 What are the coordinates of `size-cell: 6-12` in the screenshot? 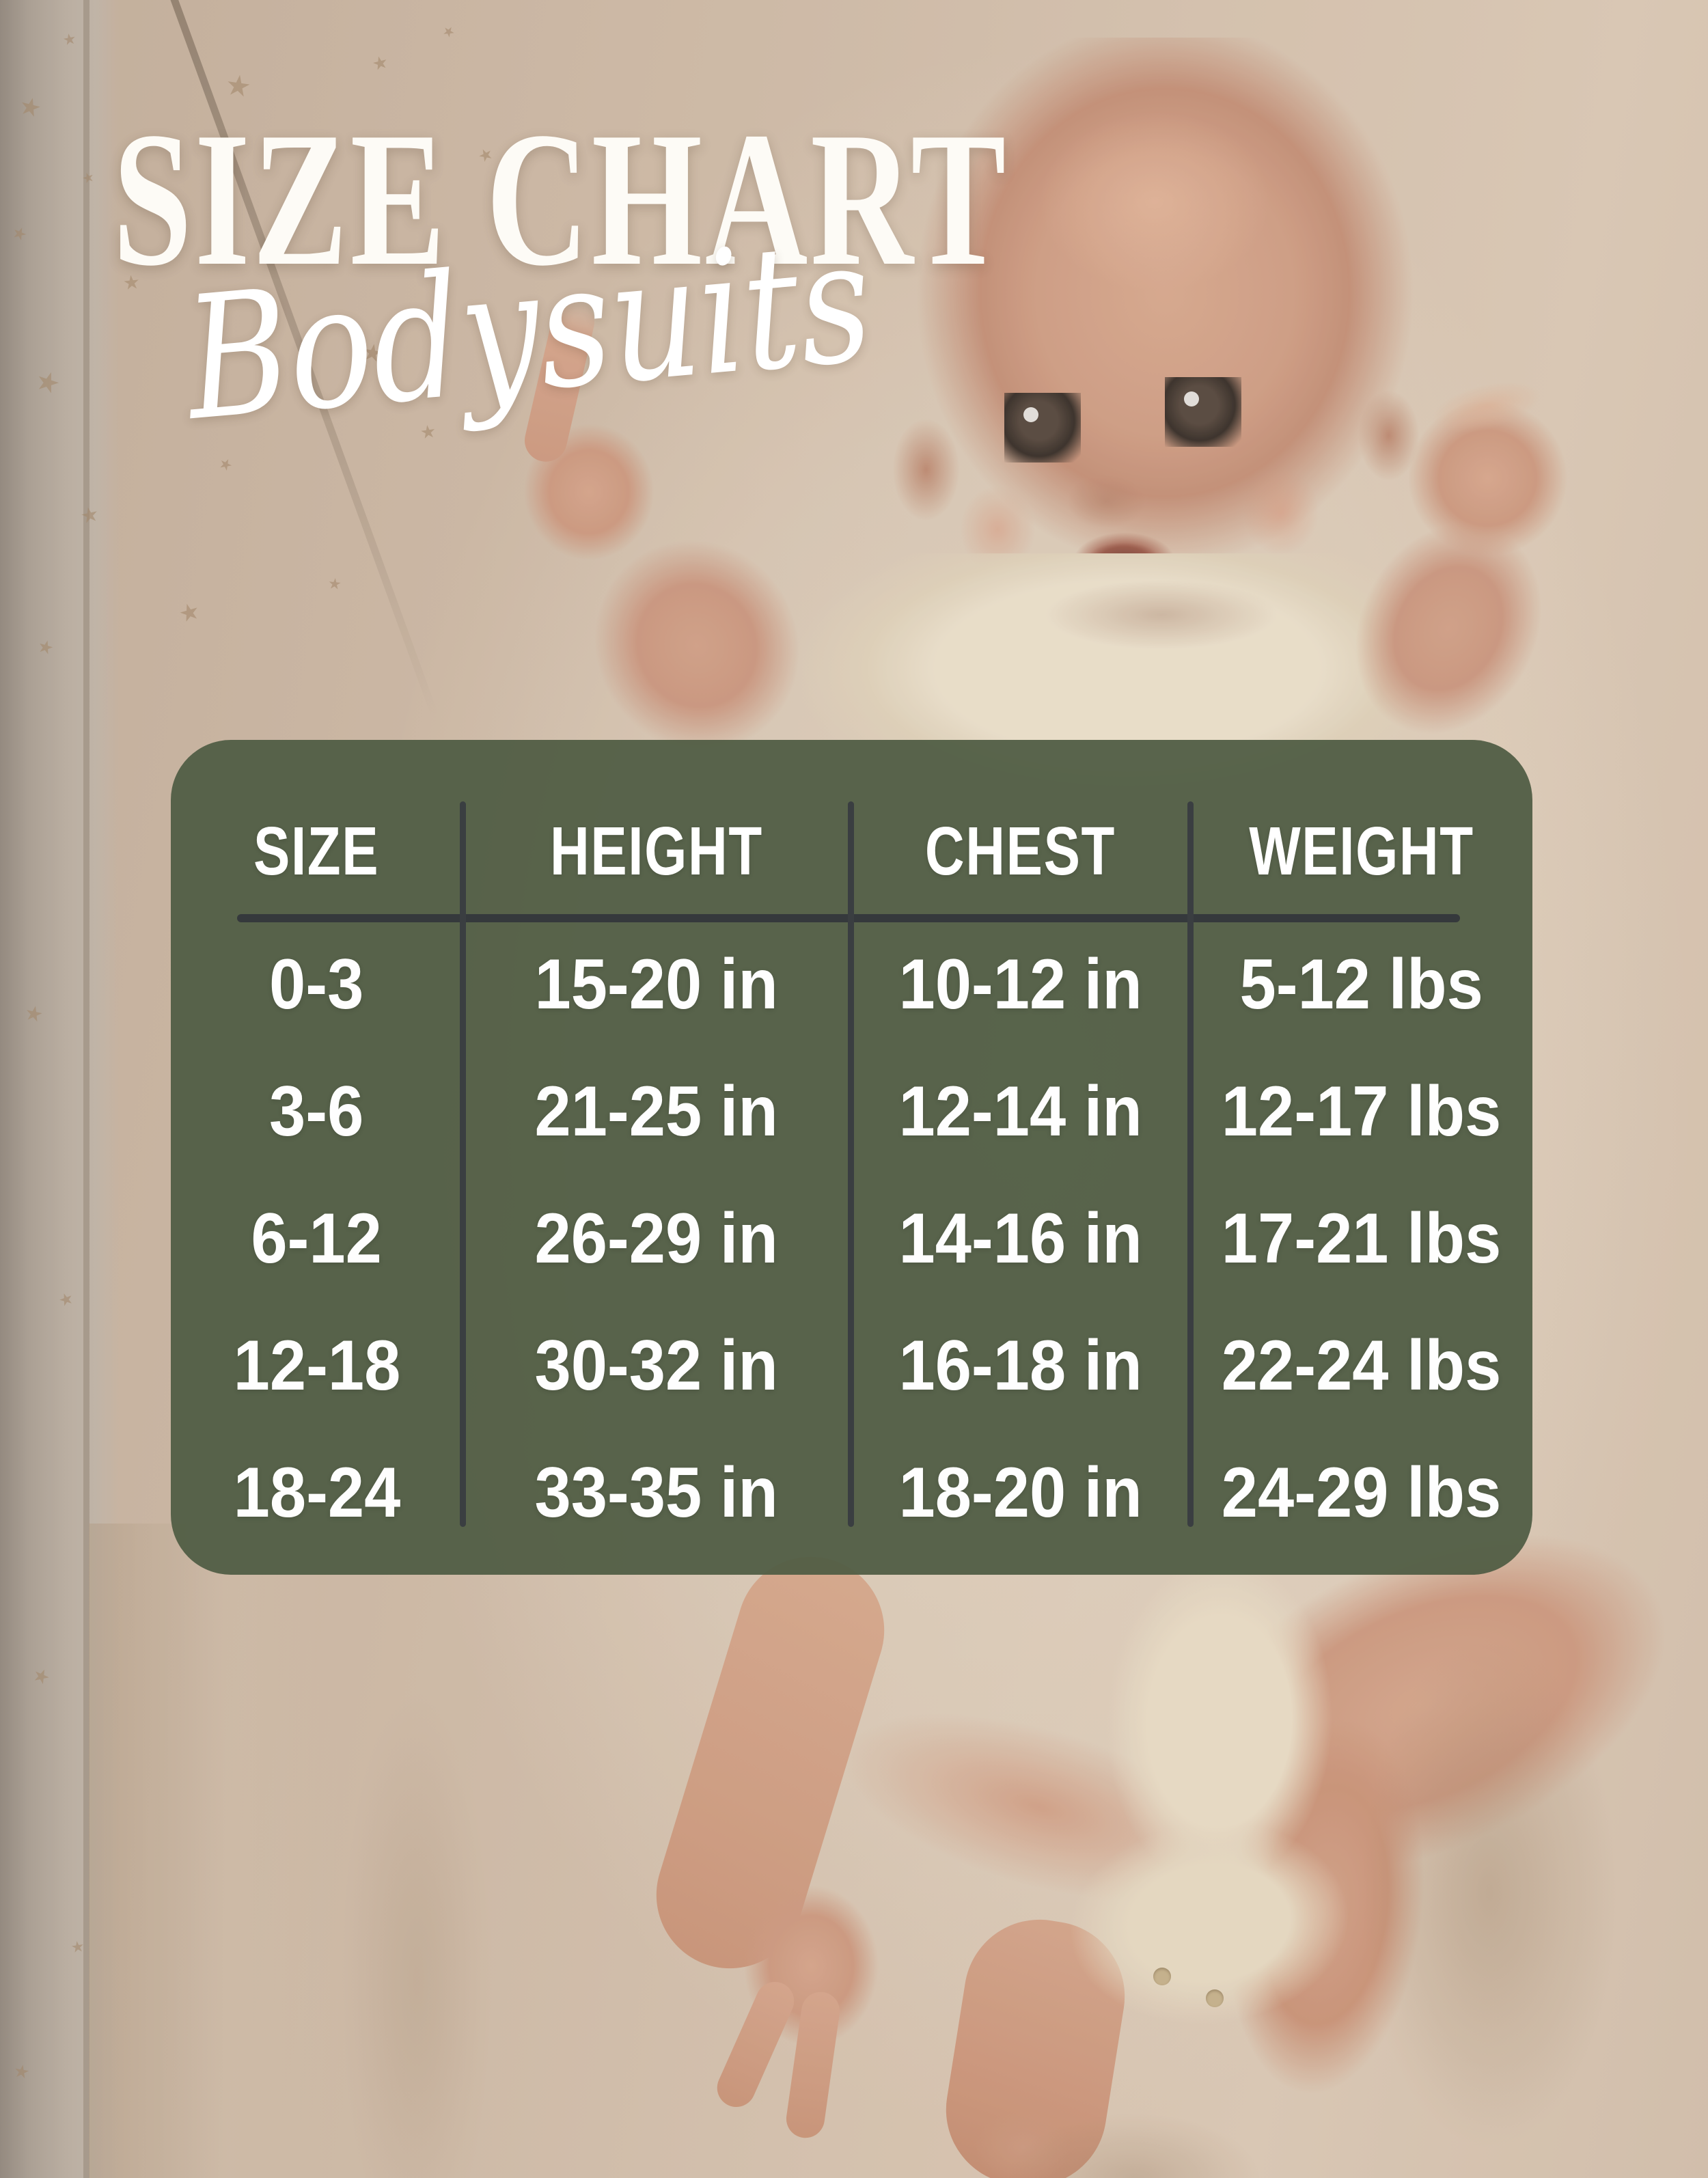 It's located at (316, 1239).